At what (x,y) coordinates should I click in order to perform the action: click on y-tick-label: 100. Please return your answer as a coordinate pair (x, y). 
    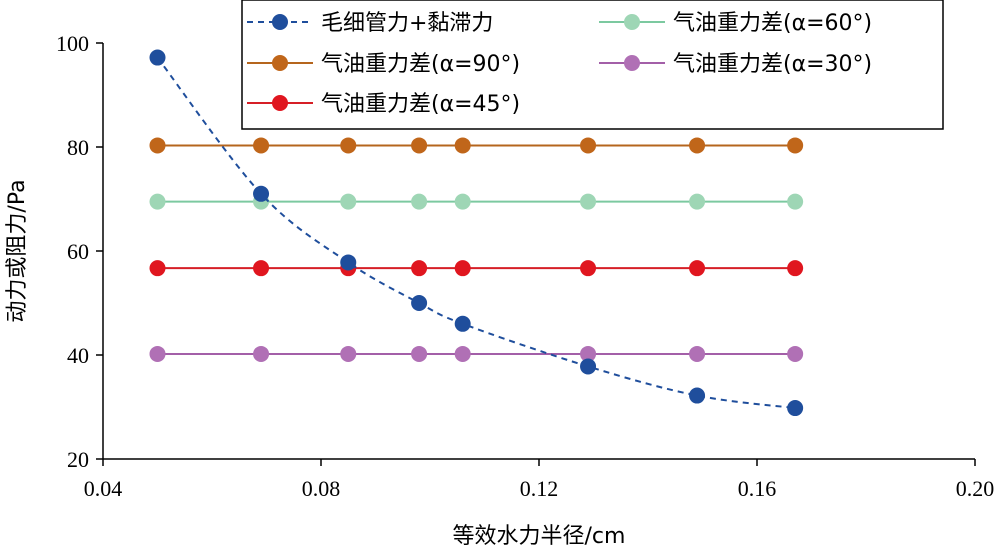
    Looking at the image, I should click on (72, 43).